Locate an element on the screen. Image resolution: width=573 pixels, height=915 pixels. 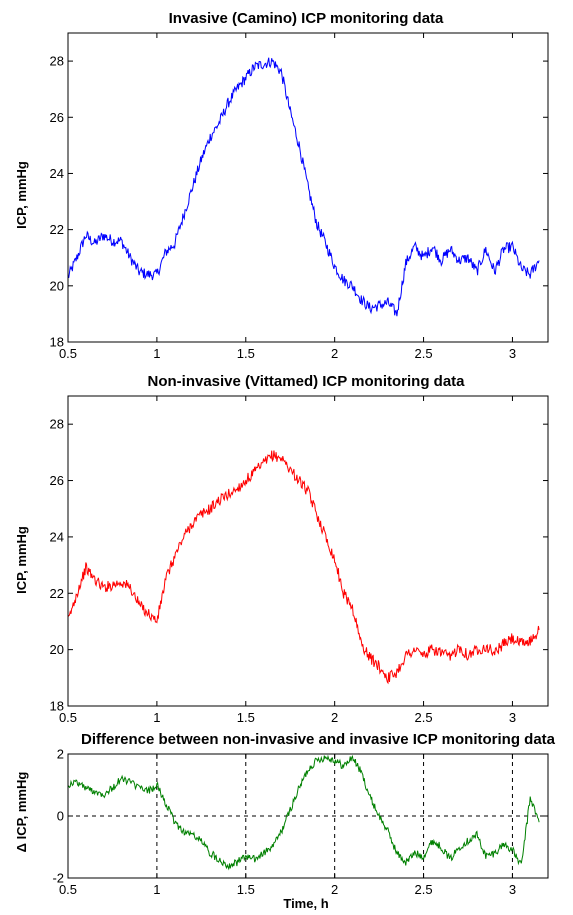
y-tick-label-invasive: 22 is located at coordinates (57, 229).